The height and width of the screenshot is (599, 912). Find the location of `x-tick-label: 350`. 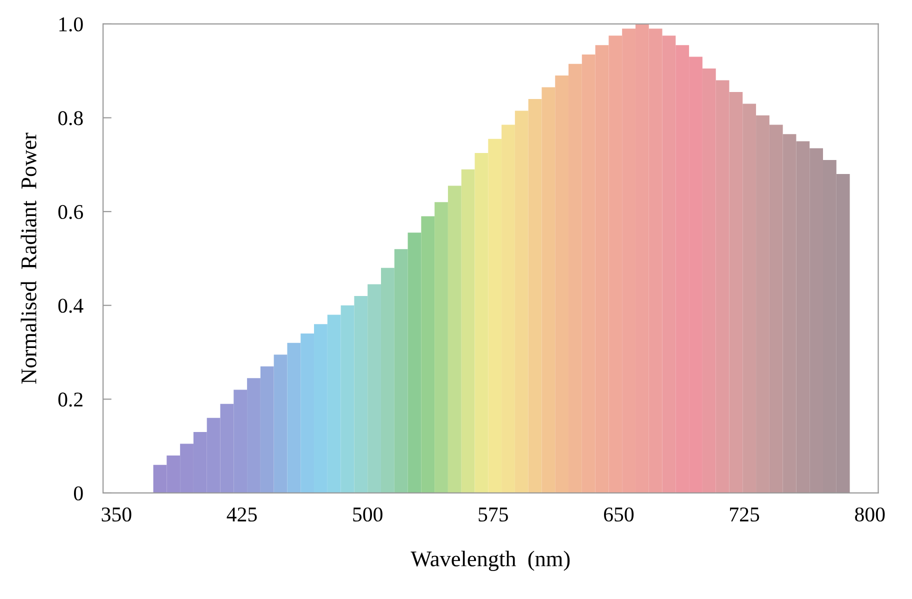

x-tick-label: 350 is located at coordinates (117, 514).